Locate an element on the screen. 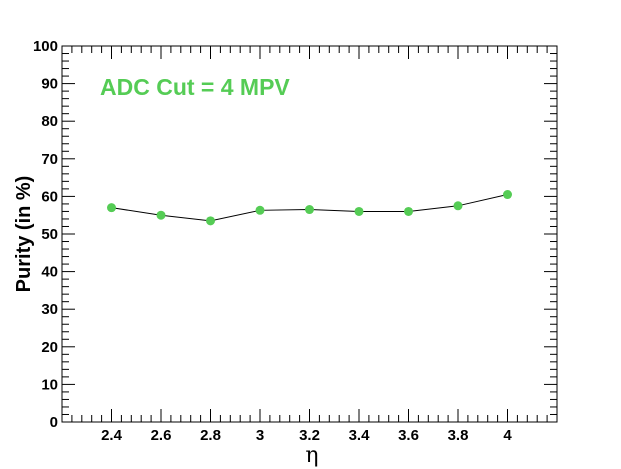 This screenshot has width=621, height=469. y-tick-label: 0 is located at coordinates (54, 422).